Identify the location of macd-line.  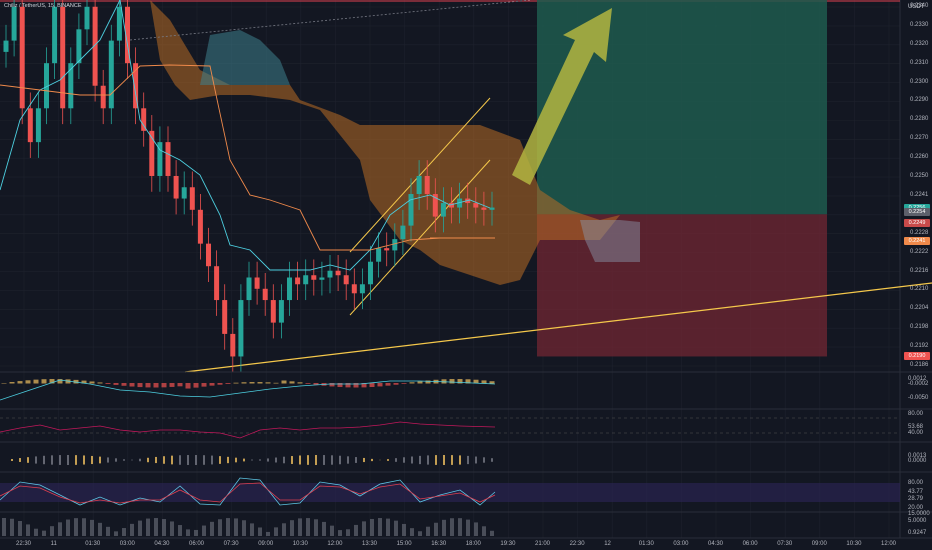
(248, 390).